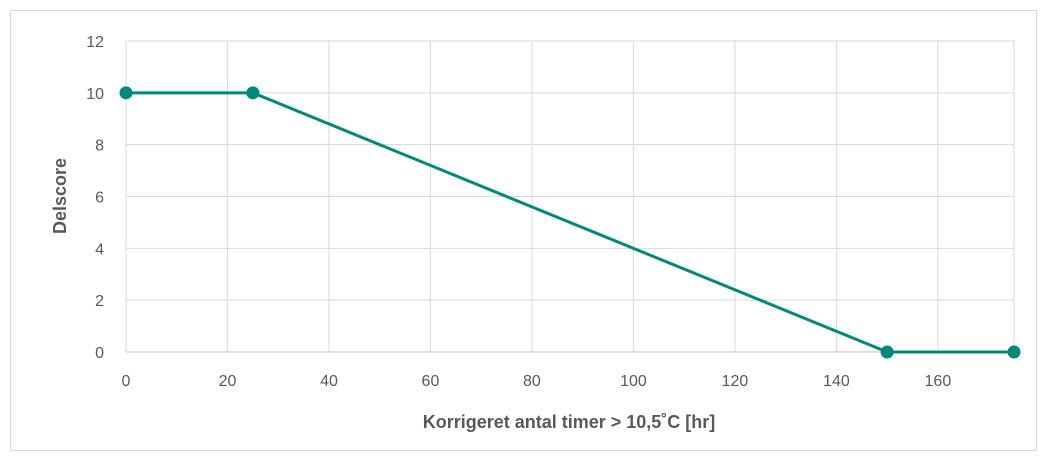  Describe the element at coordinates (431, 381) in the screenshot. I see `x-tick-label: 60` at that location.